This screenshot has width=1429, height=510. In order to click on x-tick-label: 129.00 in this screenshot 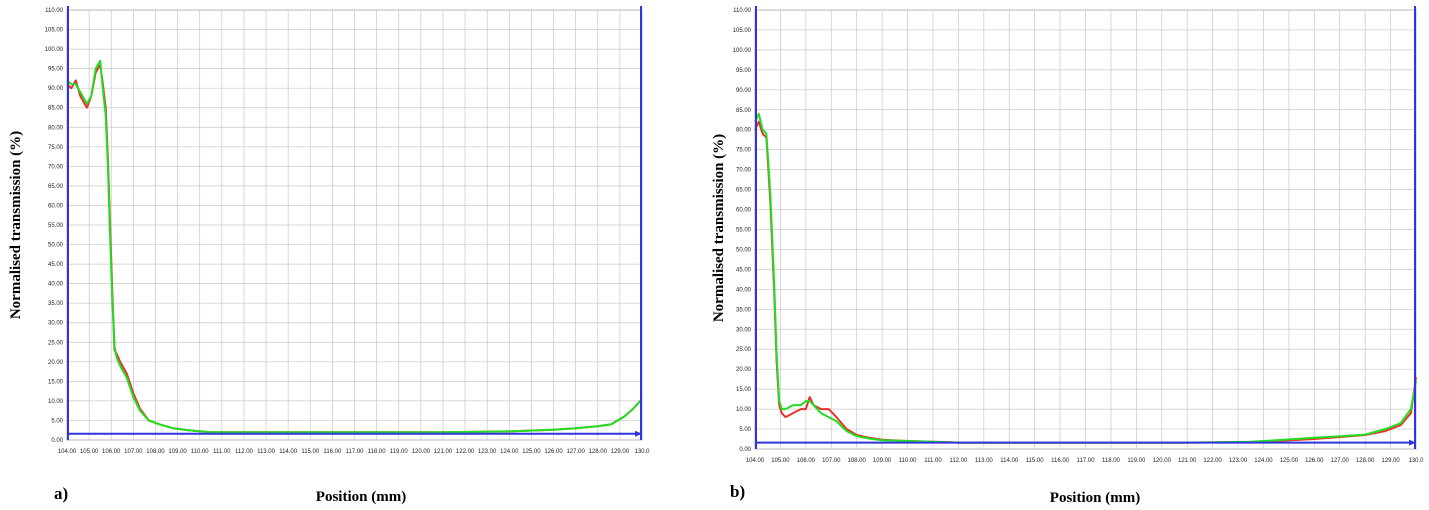, I will do `click(620, 452)`.